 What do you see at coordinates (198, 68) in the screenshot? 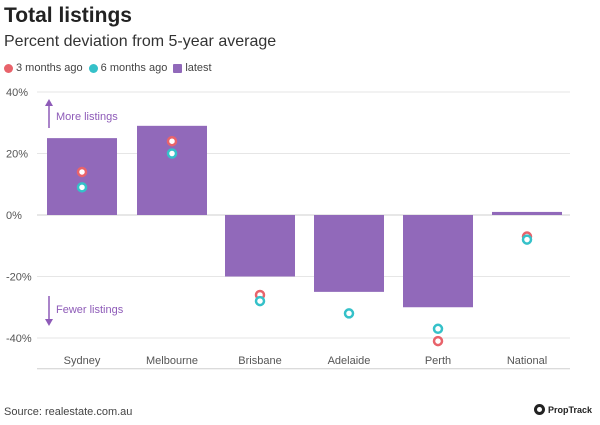
I see `legend-label-latest: latest` at bounding box center [198, 68].